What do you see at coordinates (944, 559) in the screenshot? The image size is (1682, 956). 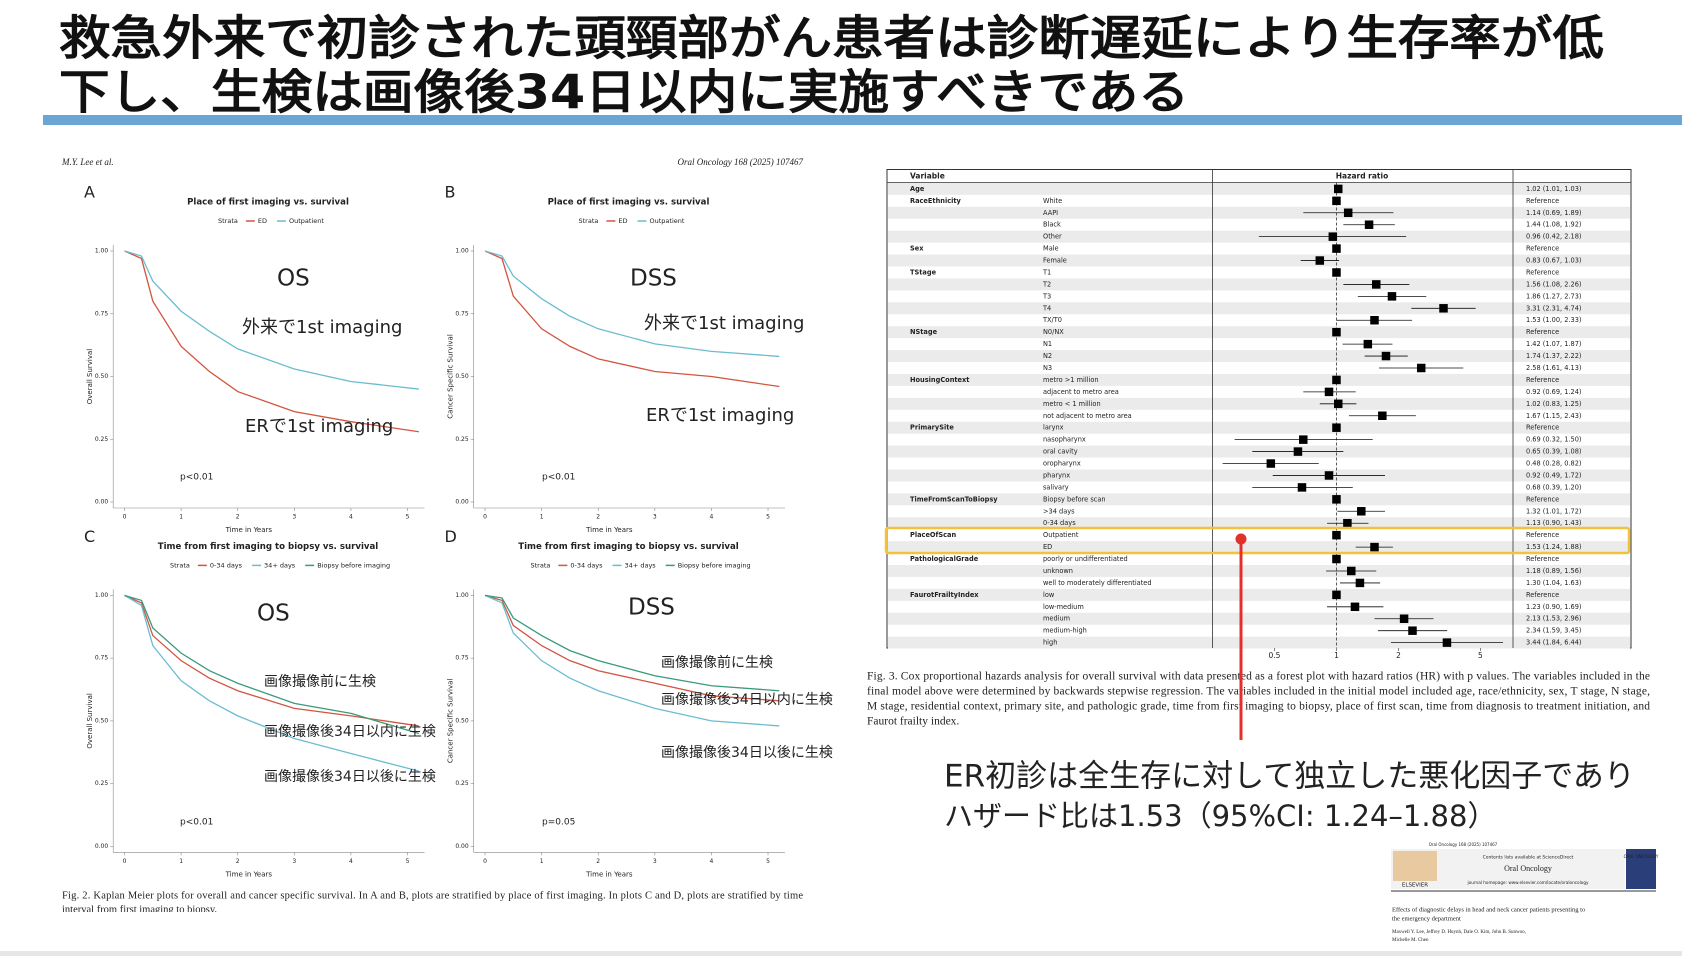 I see `variable-name: PathologicalGrade` at bounding box center [944, 559].